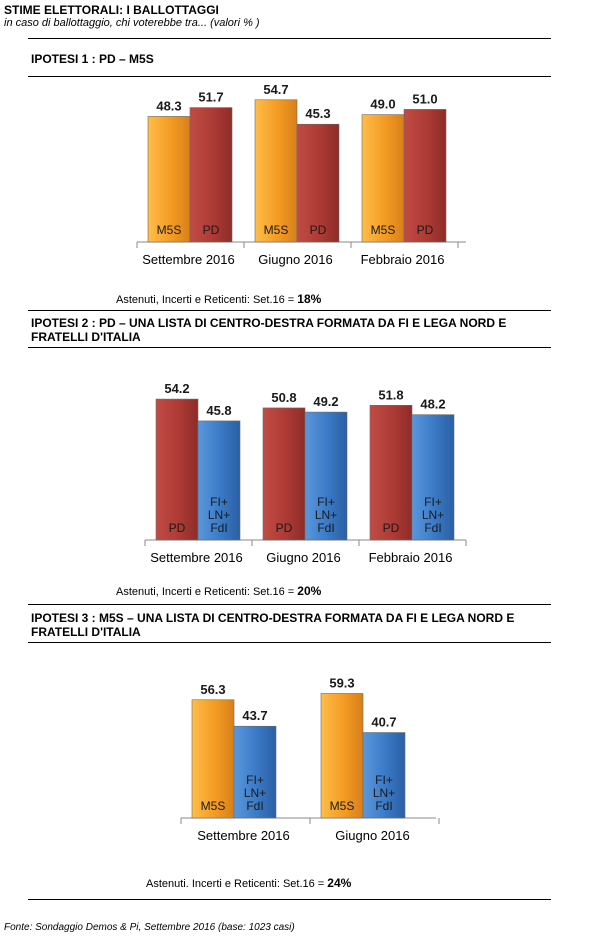  I want to click on data-label: 56.3, so click(212, 689).